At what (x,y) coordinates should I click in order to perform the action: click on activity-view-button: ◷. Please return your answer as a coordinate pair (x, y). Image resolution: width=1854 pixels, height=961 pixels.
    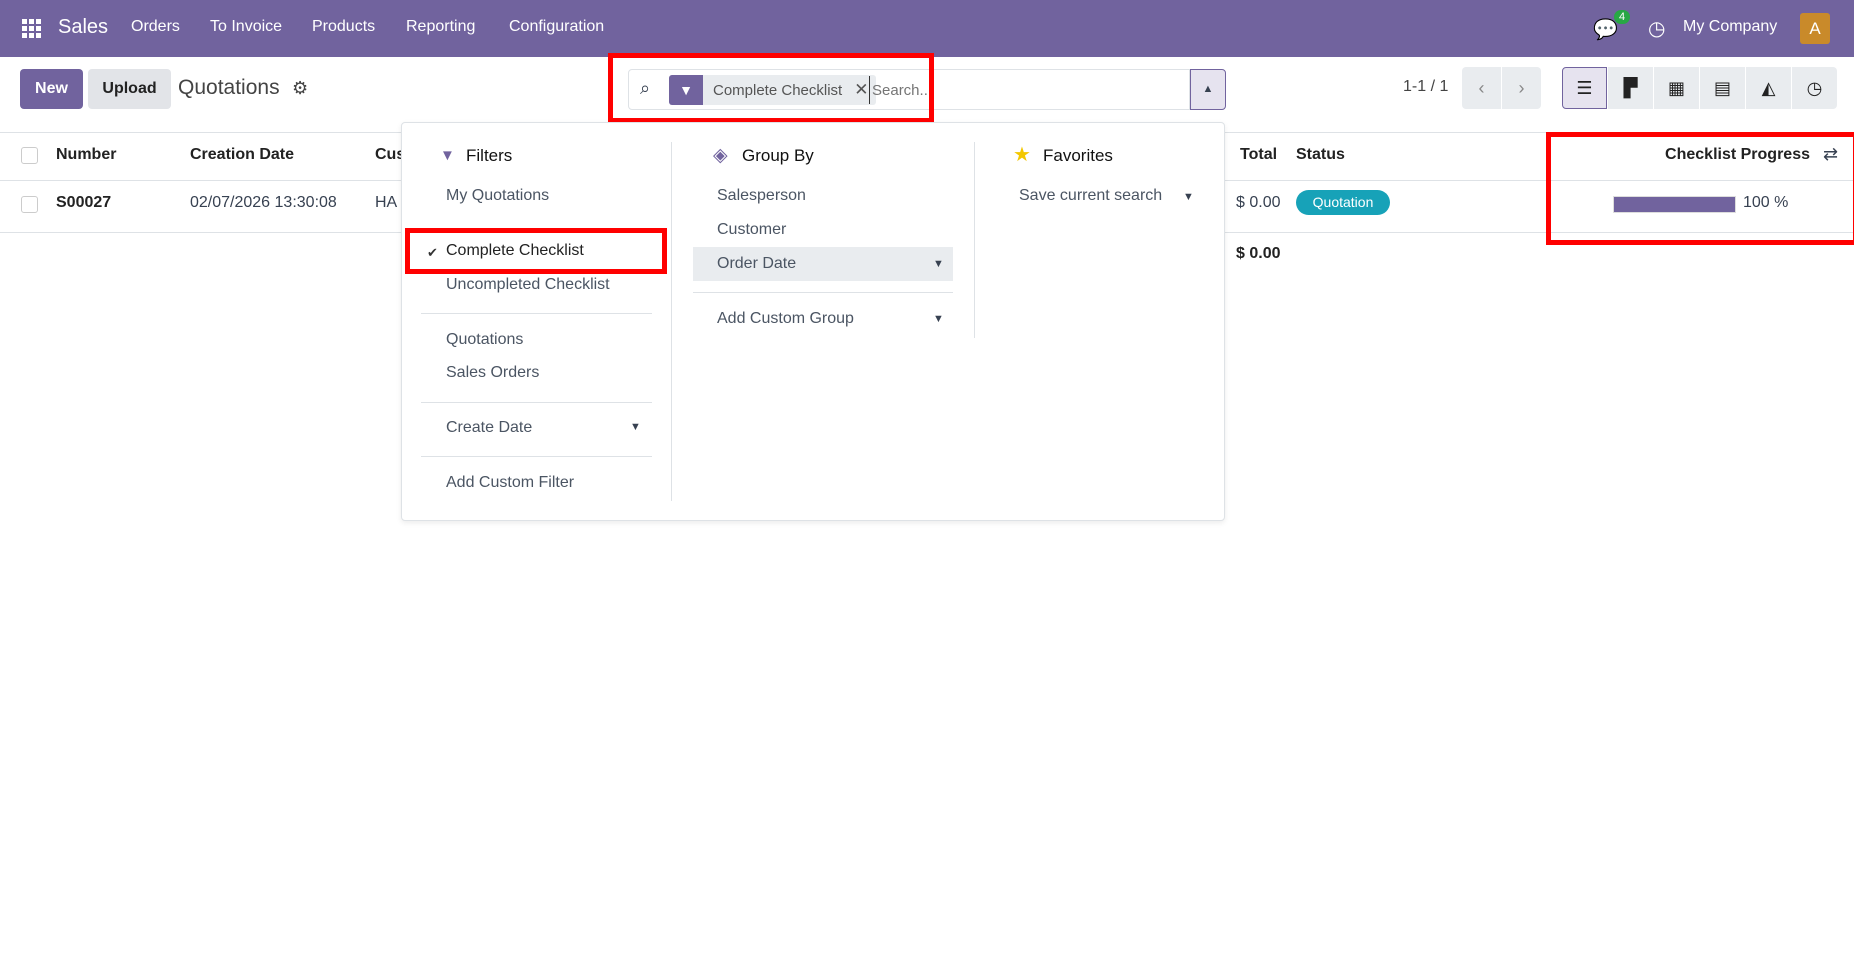
    Looking at the image, I should click on (1814, 88).